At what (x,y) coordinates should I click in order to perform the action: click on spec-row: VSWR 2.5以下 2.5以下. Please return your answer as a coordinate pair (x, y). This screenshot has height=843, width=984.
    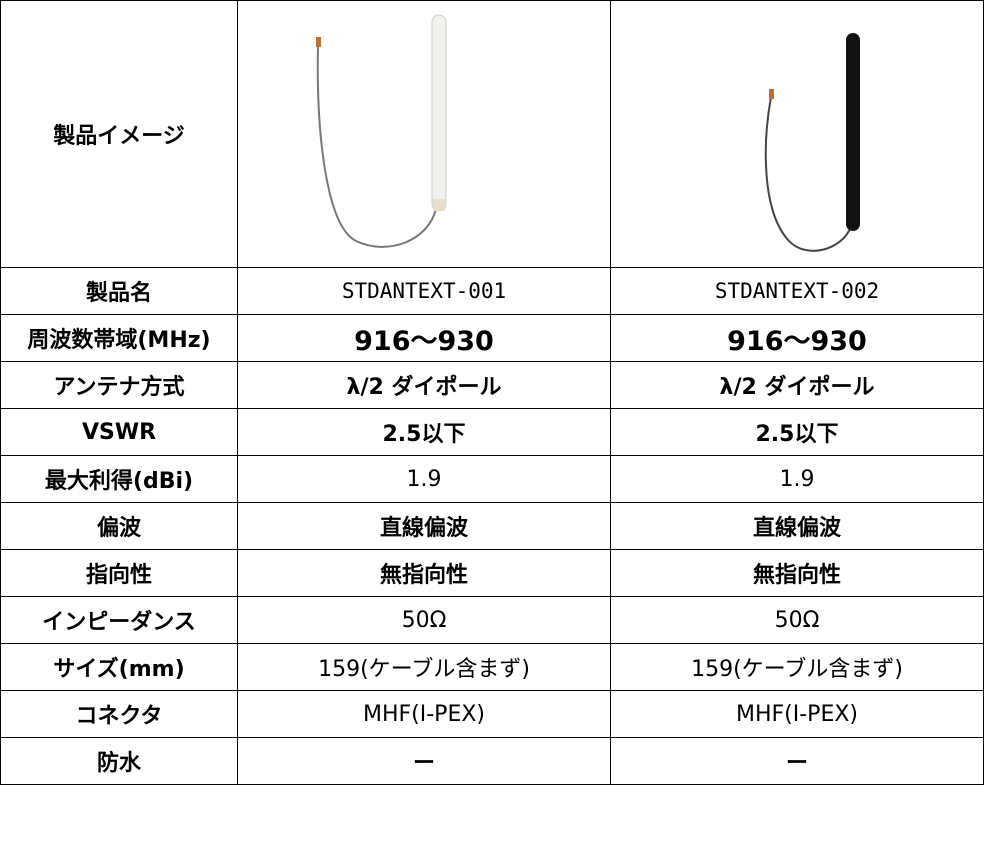
    Looking at the image, I should click on (492, 432).